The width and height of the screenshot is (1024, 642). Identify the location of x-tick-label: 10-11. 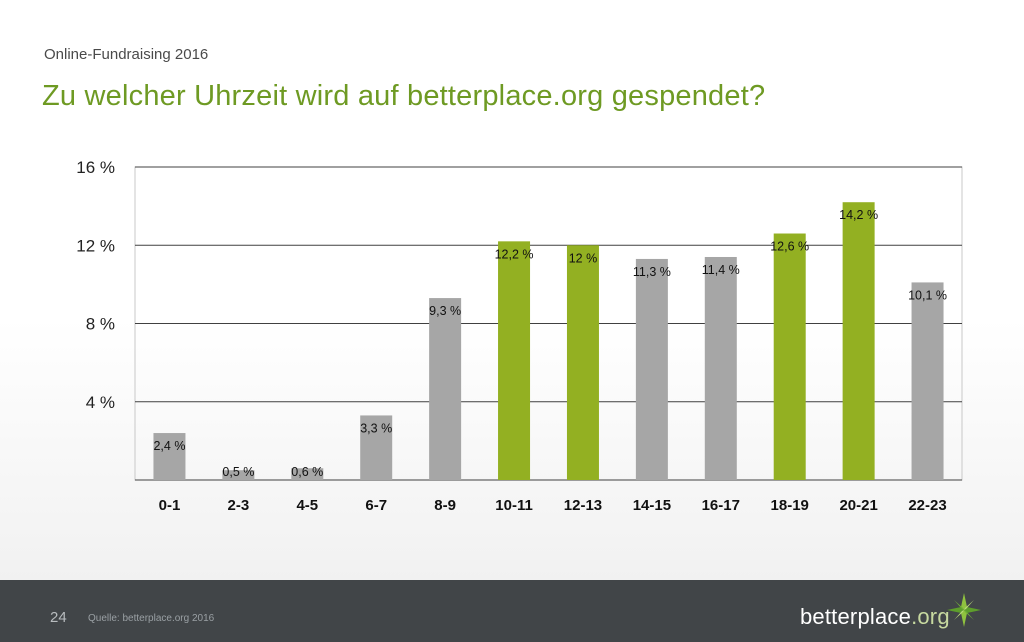
(514, 505).